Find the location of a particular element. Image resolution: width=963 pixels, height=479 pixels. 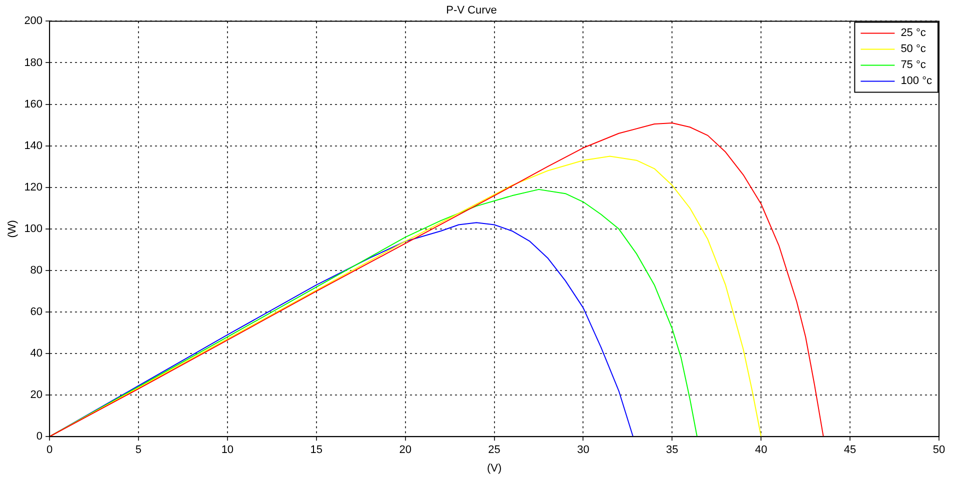

x-tick-label: 30 is located at coordinates (583, 450).